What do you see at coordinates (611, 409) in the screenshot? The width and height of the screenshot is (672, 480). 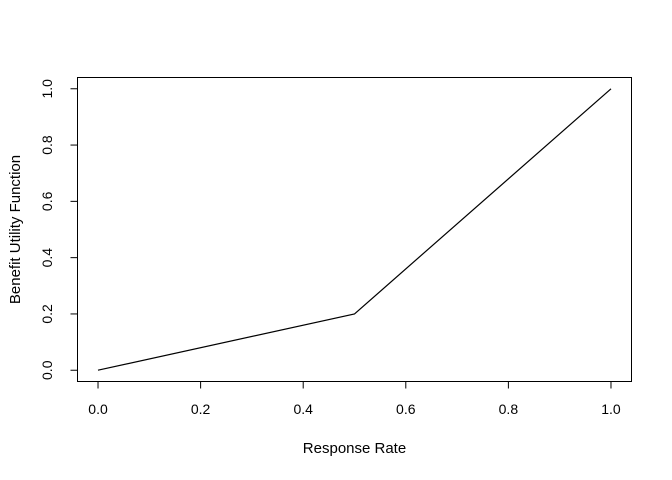 I see `x-tick-label: 1.0` at bounding box center [611, 409].